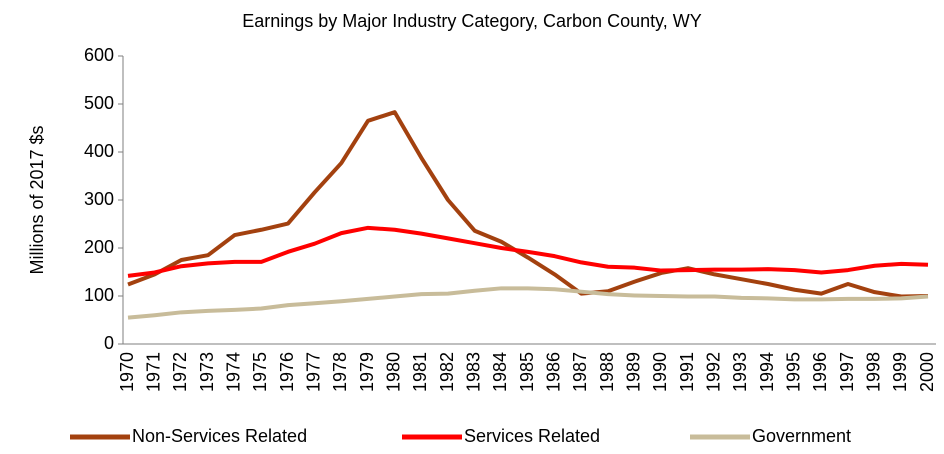 The height and width of the screenshot is (454, 944). What do you see at coordinates (607, 372) in the screenshot?
I see `x-tick-label: 1988` at bounding box center [607, 372].